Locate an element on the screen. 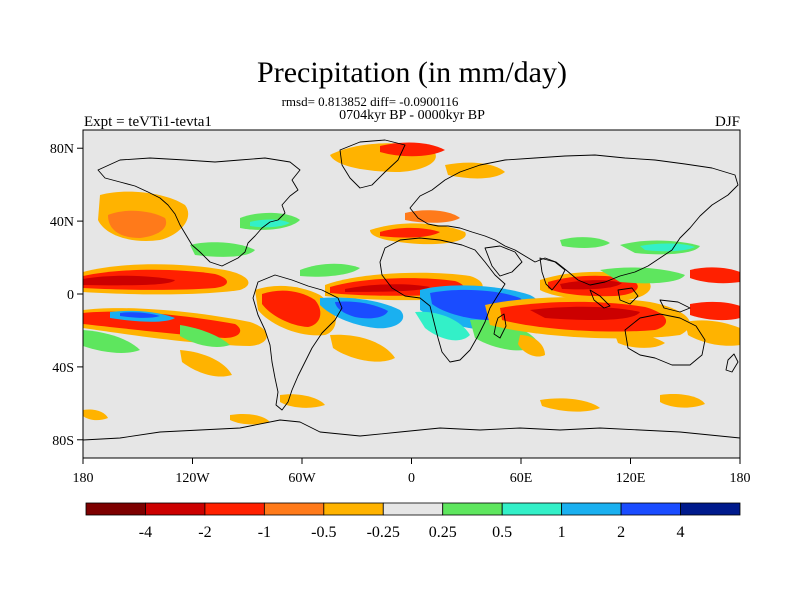  colorbar: -4 -2 -1 -0.5 -0.25 0.25 0.5 1 2 4 is located at coordinates (413, 521).